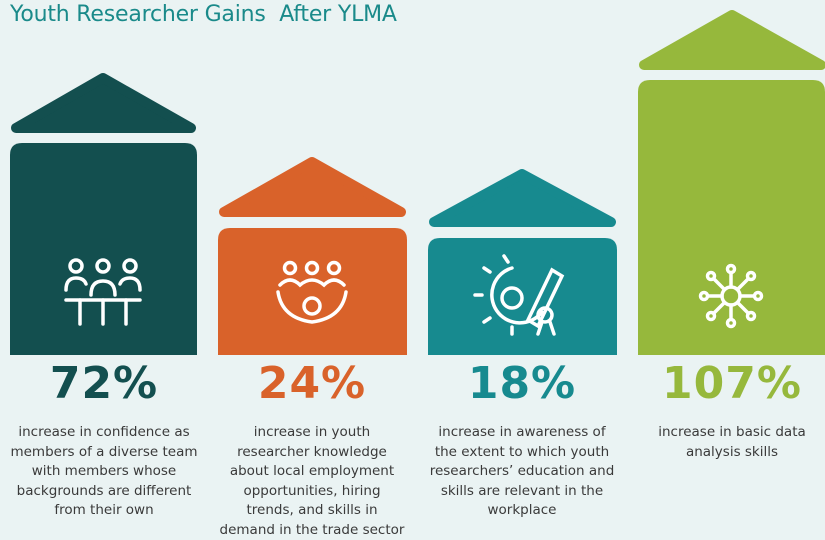 Image resolution: width=825 pixels, height=540 pixels. What do you see at coordinates (522, 433) in the screenshot?
I see `description-line: increase in awareness of` at bounding box center [522, 433].